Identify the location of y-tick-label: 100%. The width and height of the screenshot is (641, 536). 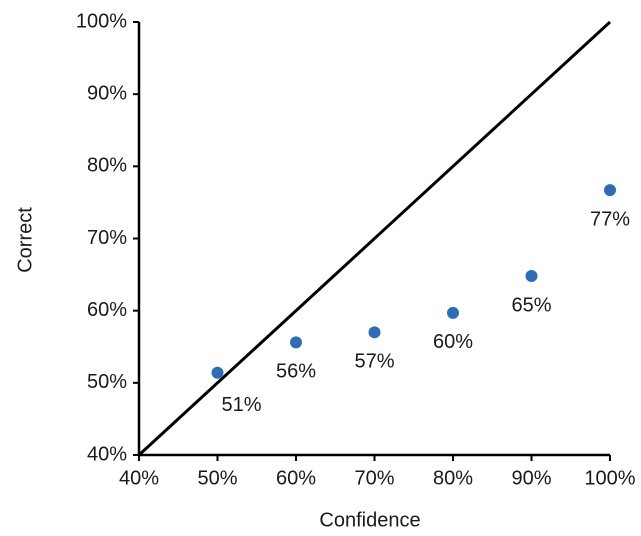
(101, 21).